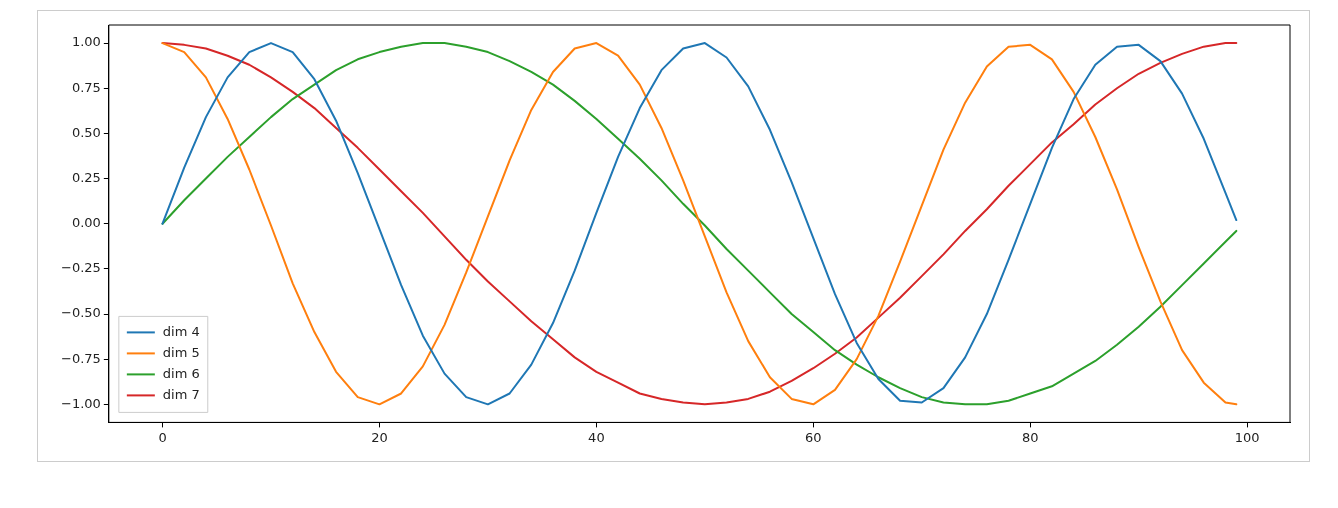 The height and width of the screenshot is (508, 1338). Describe the element at coordinates (379, 437) in the screenshot. I see `x-tick-label: 20` at that location.